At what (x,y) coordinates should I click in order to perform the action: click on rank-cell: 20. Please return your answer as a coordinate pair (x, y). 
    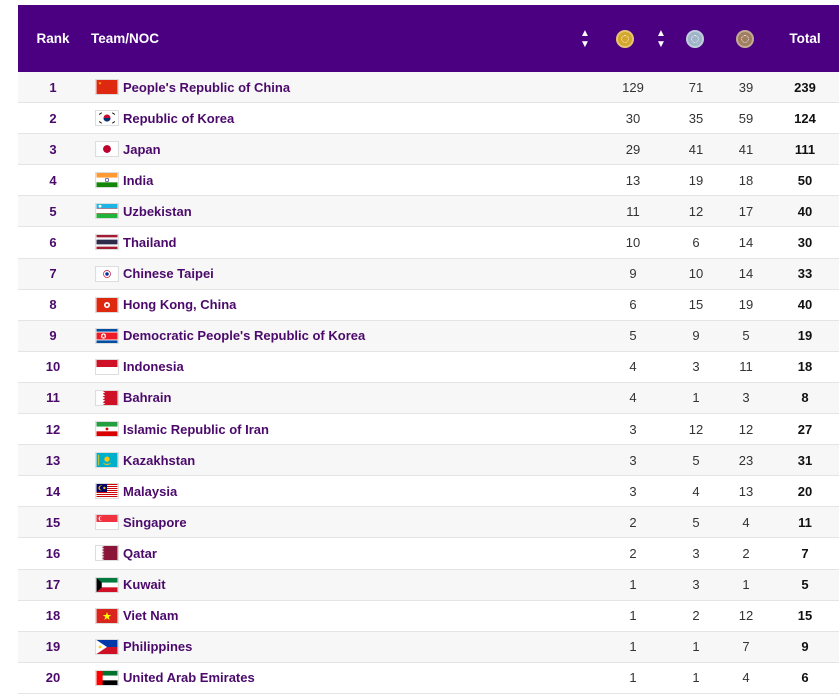
    Looking at the image, I should click on (53, 678).